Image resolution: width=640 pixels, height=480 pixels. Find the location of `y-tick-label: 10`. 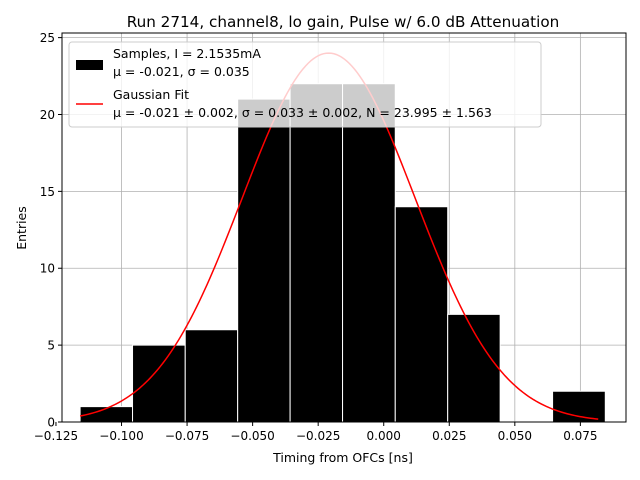

y-tick-label: 10 is located at coordinates (47, 269).